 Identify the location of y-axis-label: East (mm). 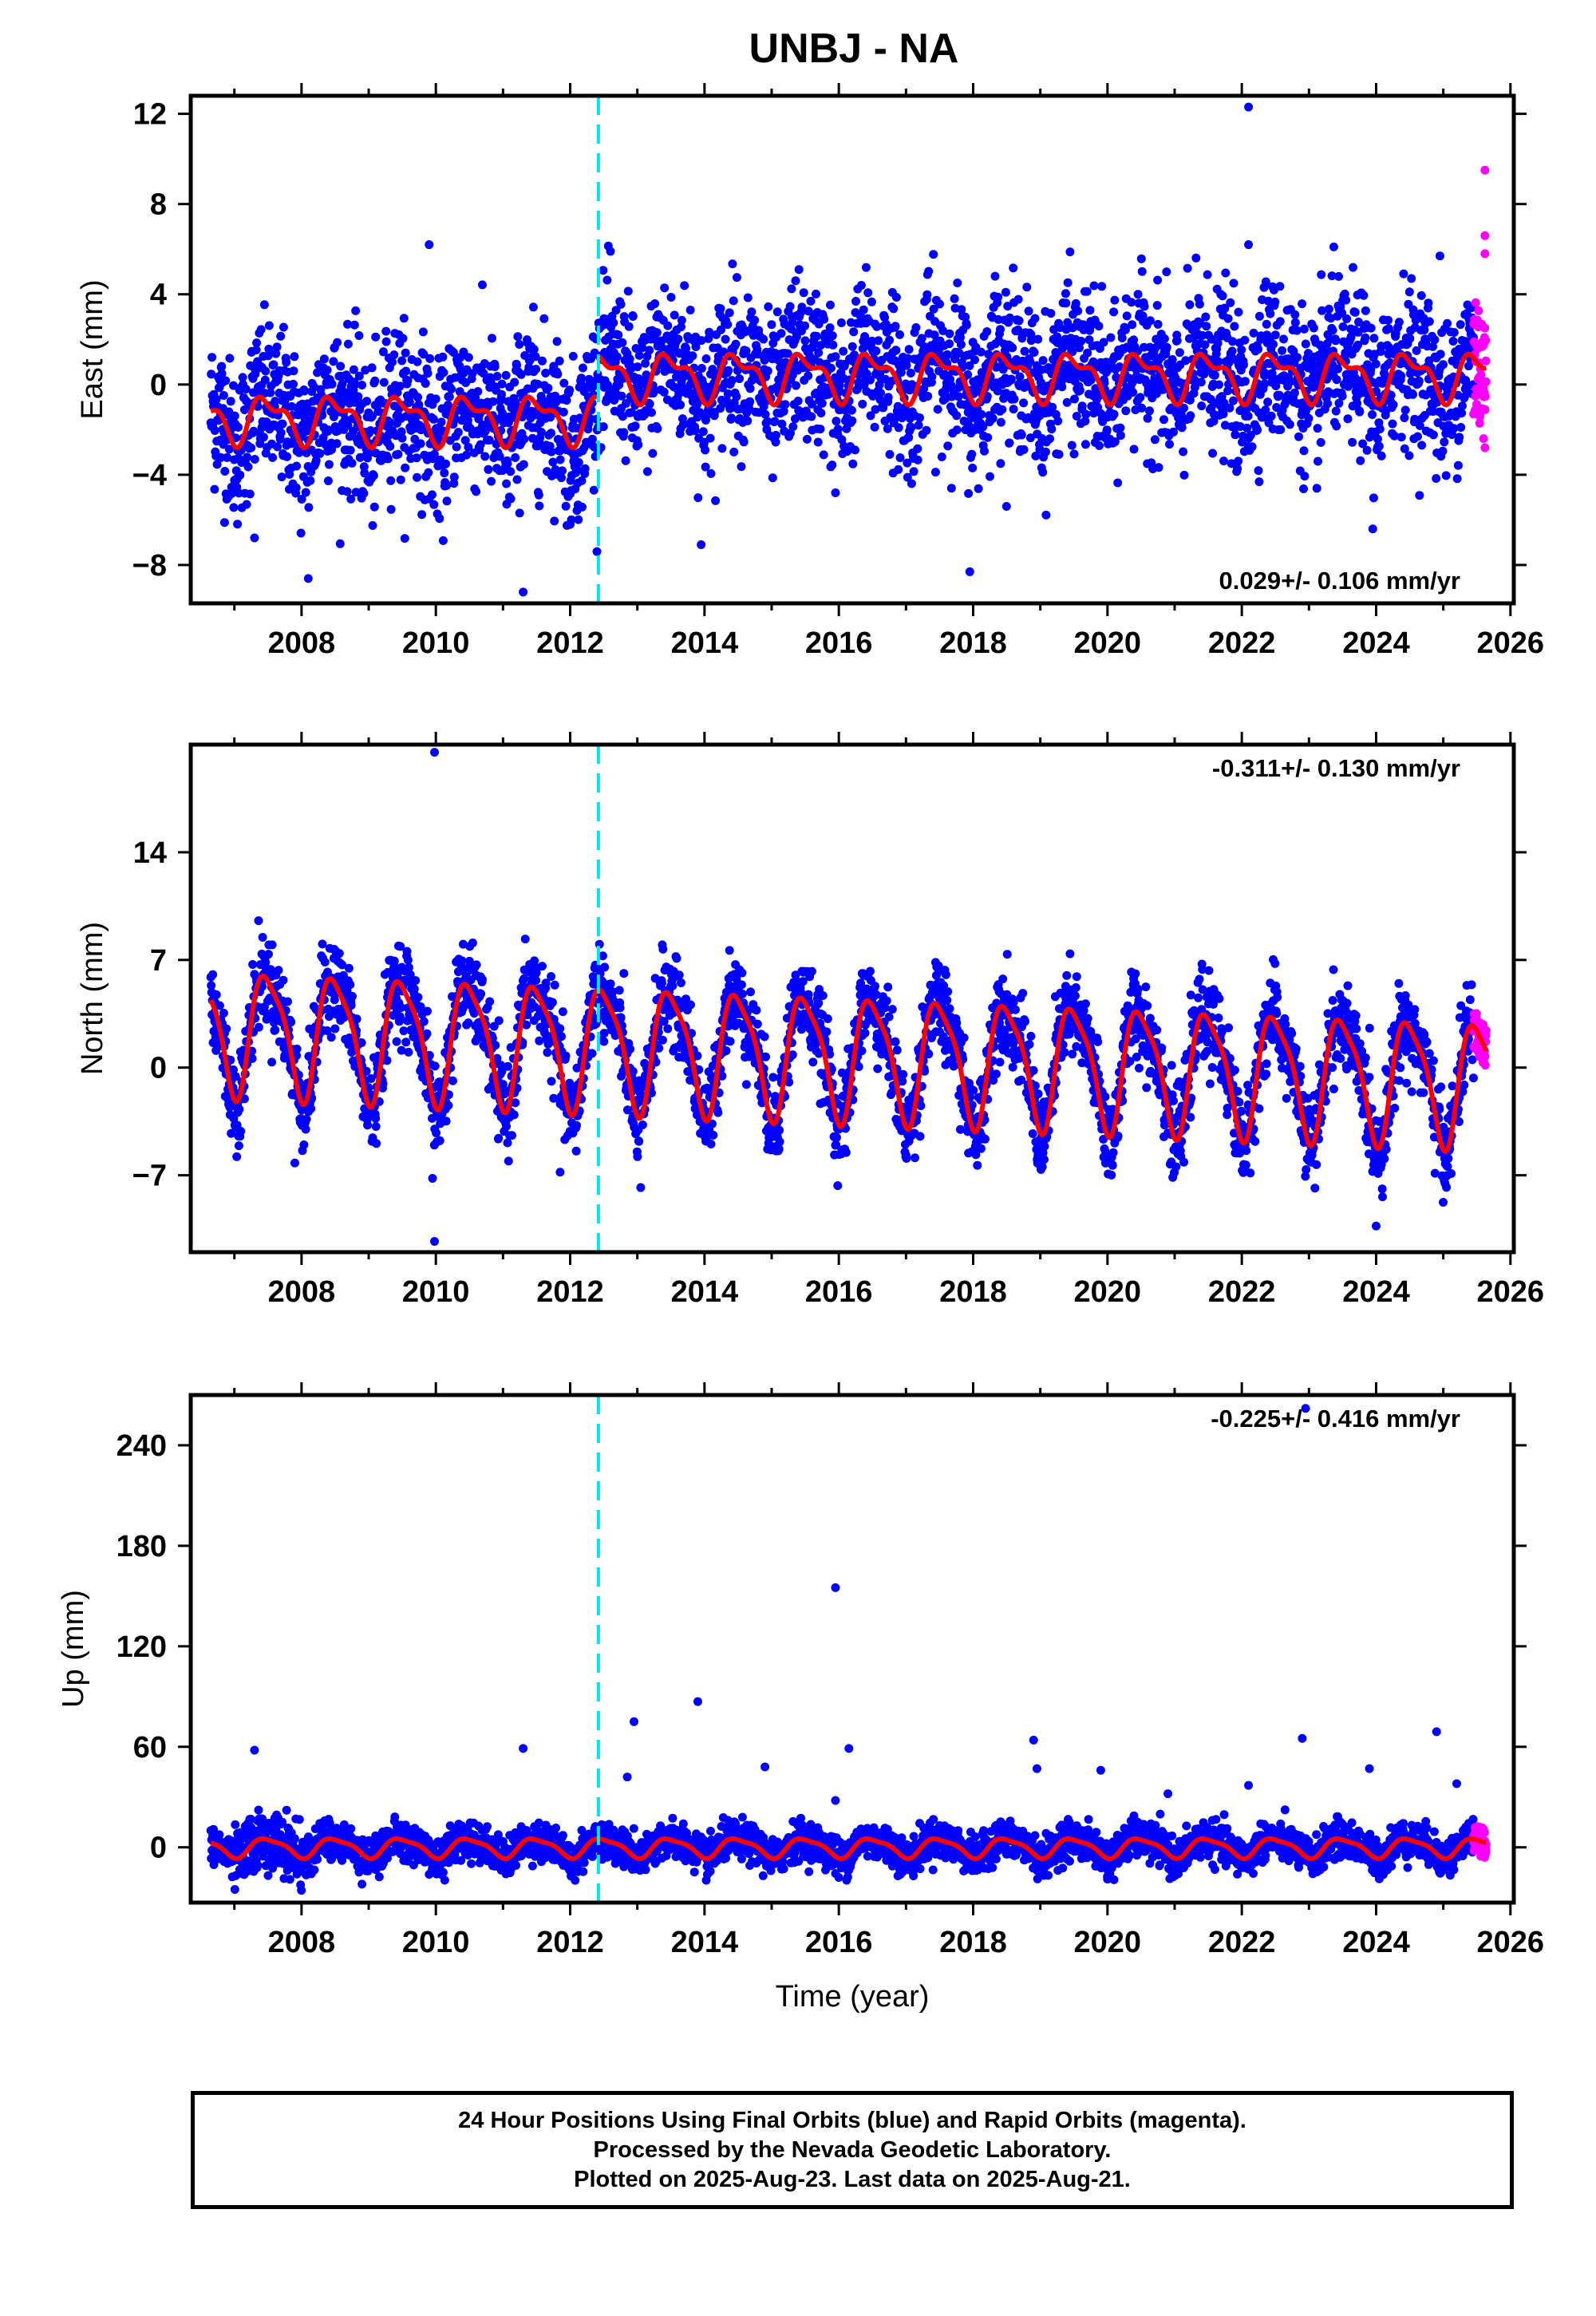
(92, 349).